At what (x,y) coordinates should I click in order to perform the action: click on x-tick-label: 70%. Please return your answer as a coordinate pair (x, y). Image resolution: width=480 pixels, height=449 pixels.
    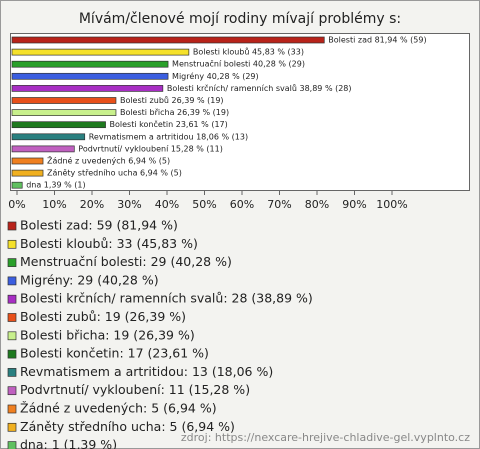
    Looking at the image, I should click on (279, 204).